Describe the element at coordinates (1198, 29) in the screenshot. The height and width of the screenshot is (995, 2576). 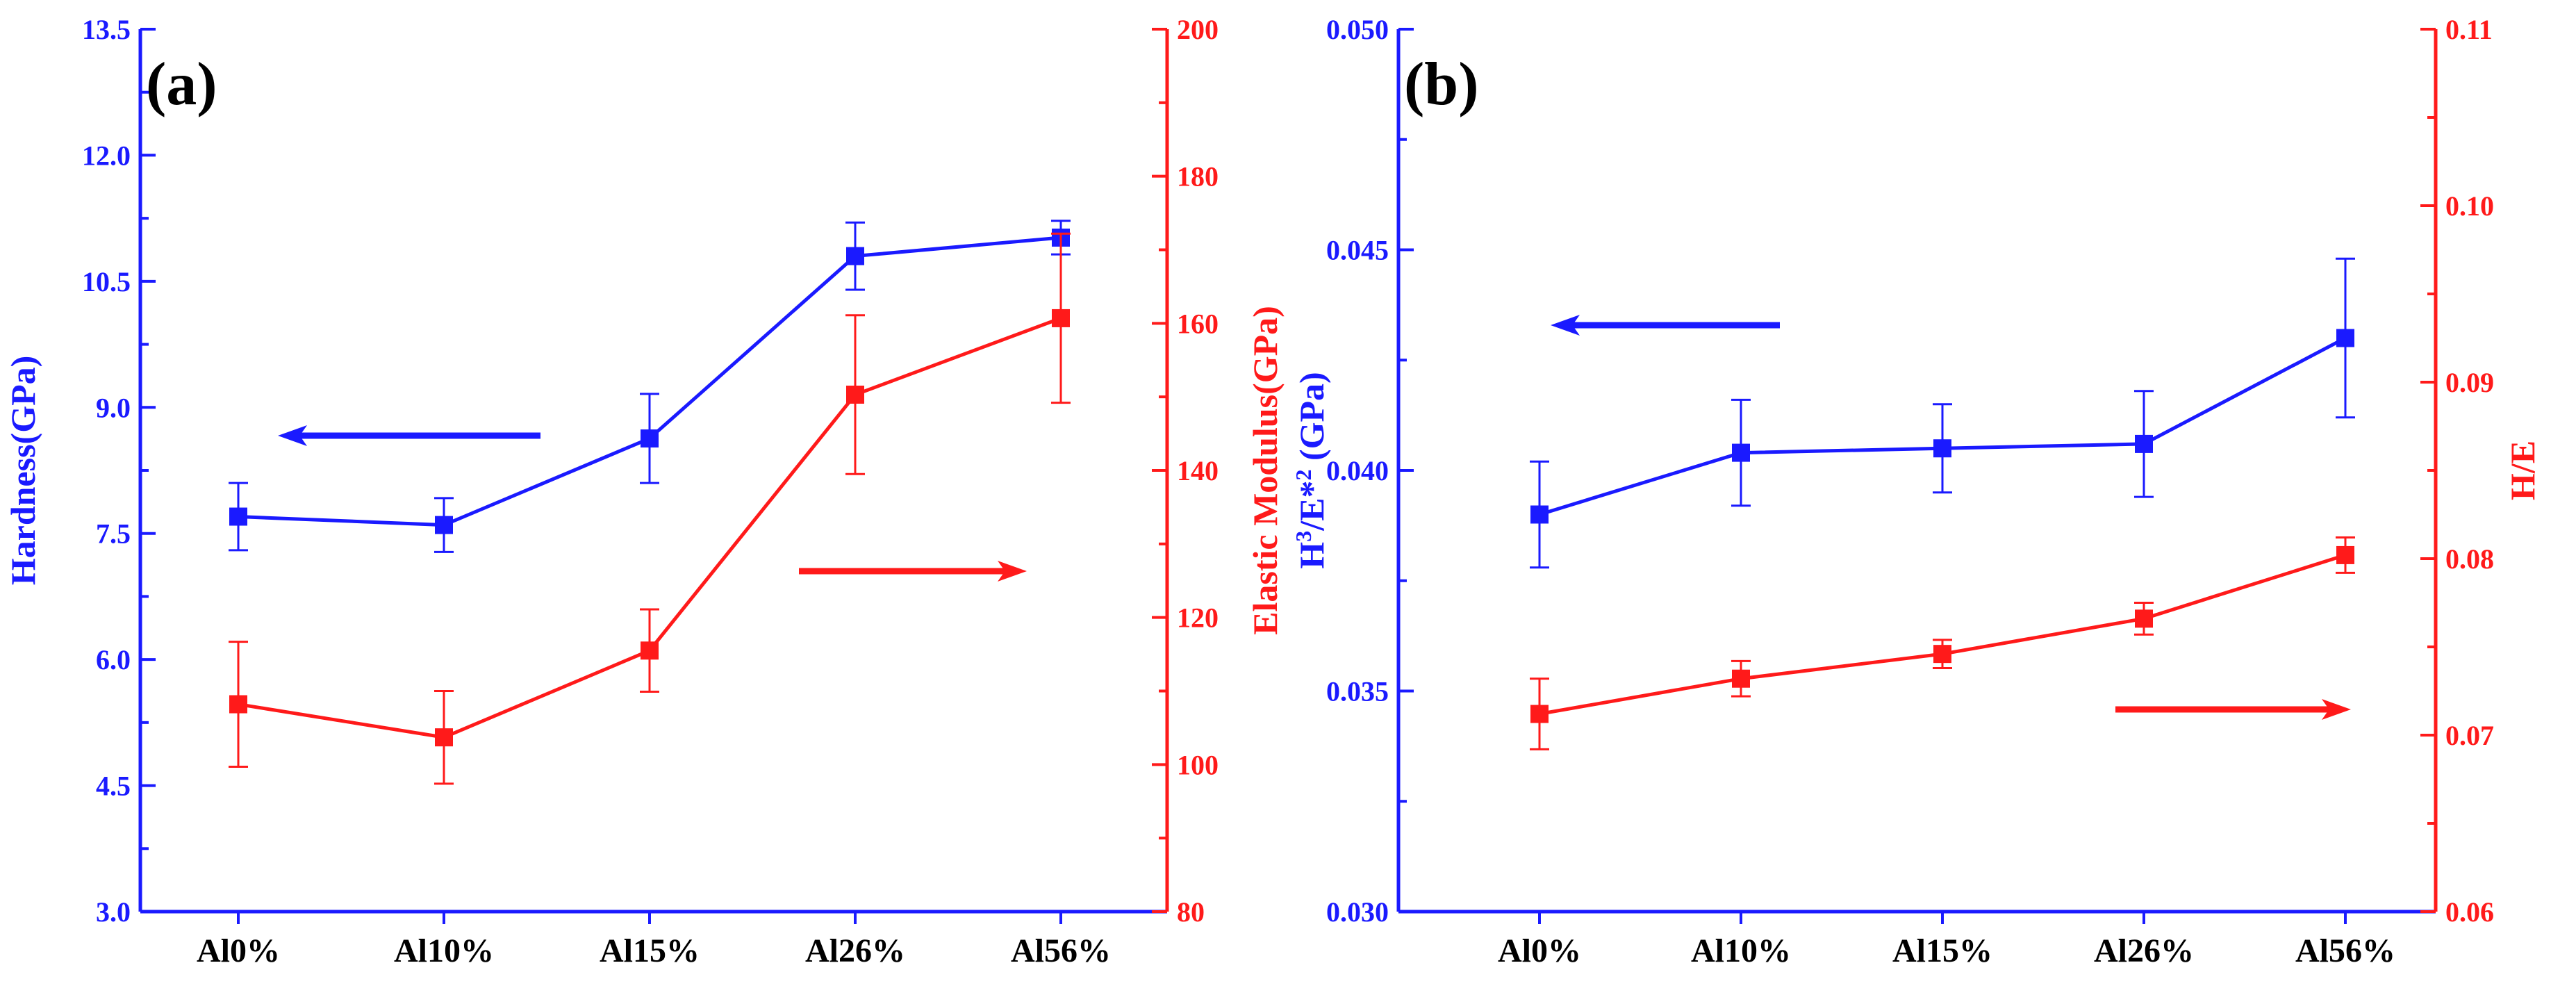
I see `right-tick-label: 200` at that location.